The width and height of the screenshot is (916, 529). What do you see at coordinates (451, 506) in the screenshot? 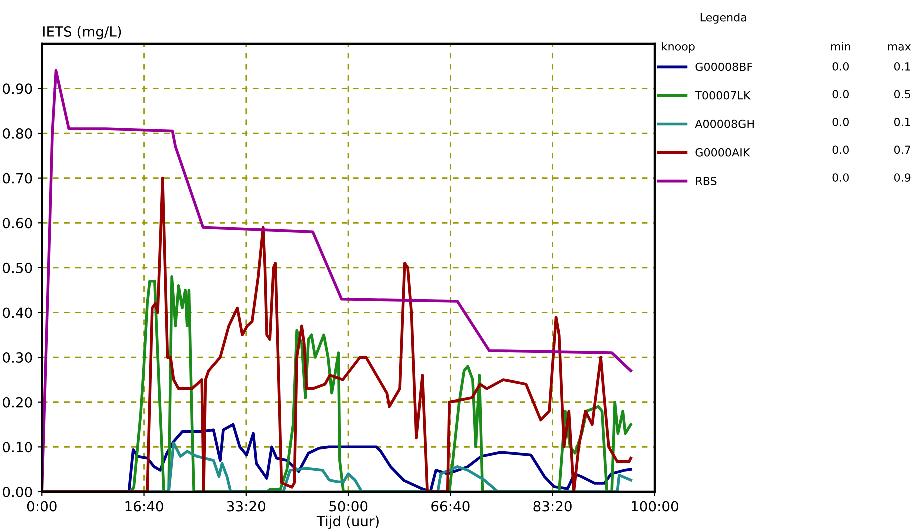
I see `x-tick-label: 66:40` at bounding box center [451, 506].